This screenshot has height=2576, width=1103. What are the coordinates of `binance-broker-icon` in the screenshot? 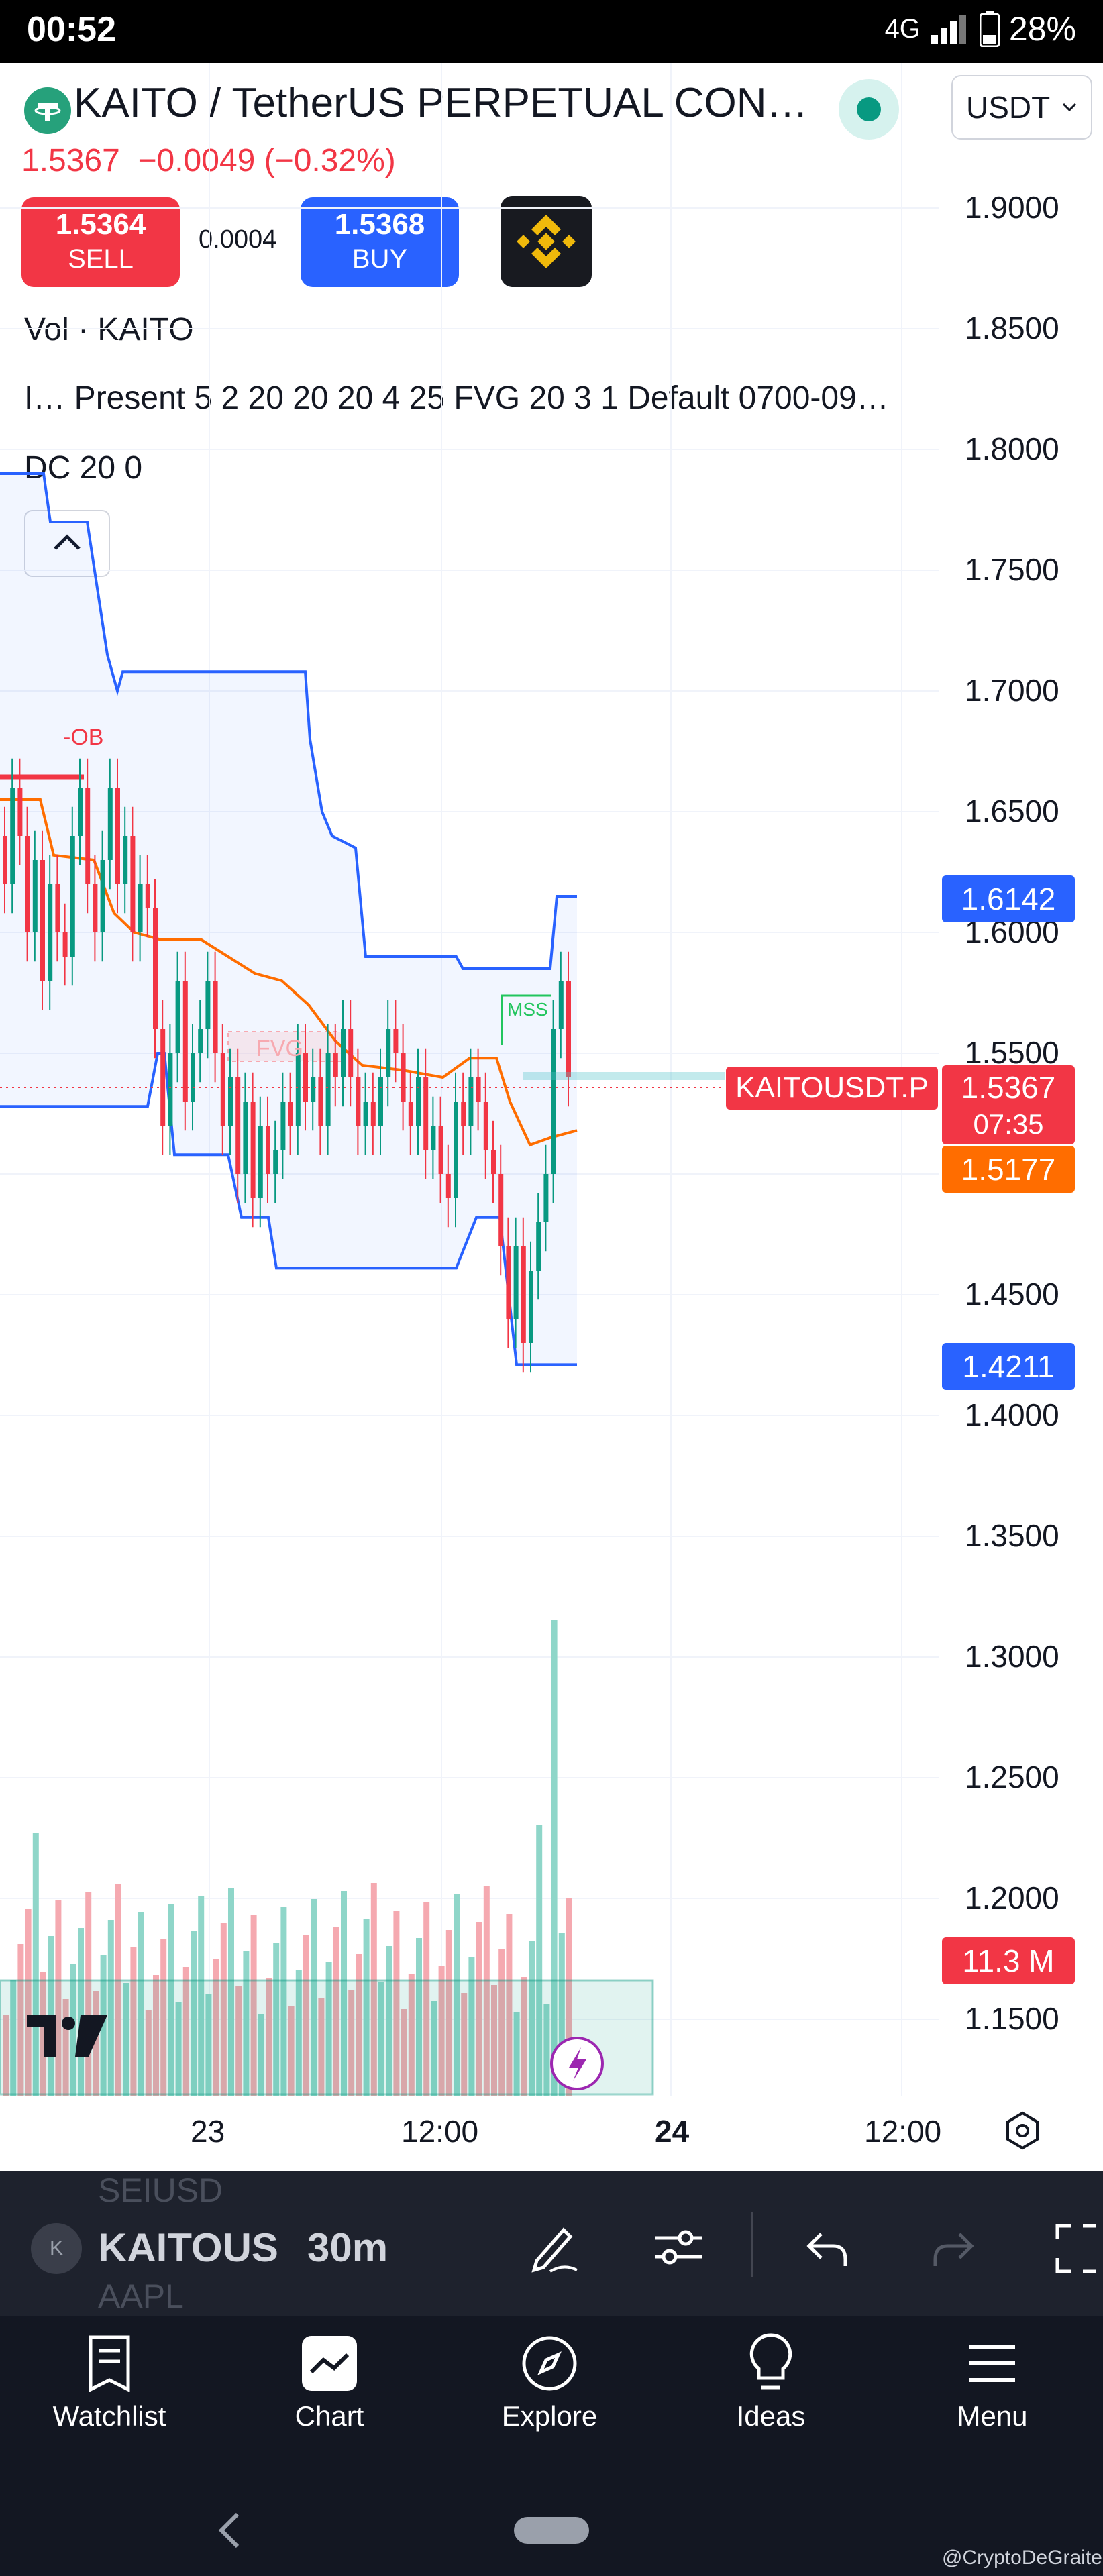 It's located at (546, 241).